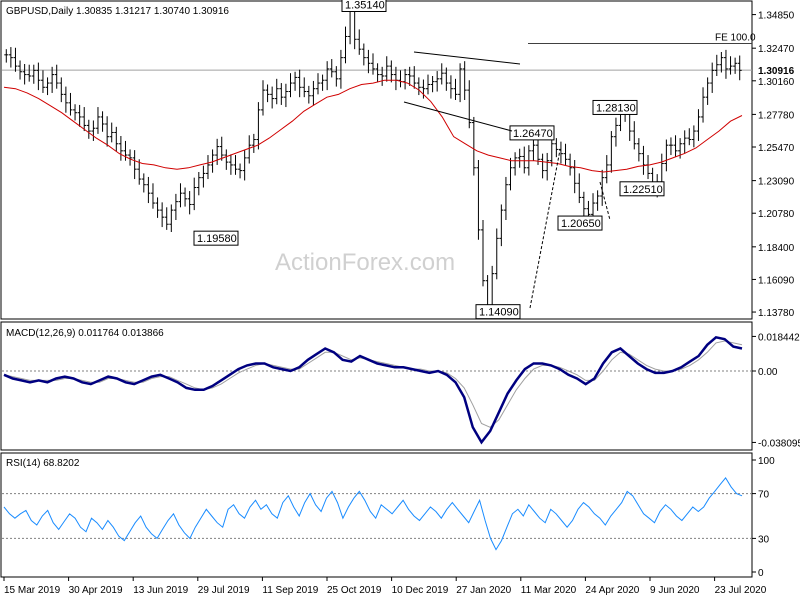  Describe the element at coordinates (776, 16) in the screenshot. I see `price-ytick-label: 1.34850` at that location.